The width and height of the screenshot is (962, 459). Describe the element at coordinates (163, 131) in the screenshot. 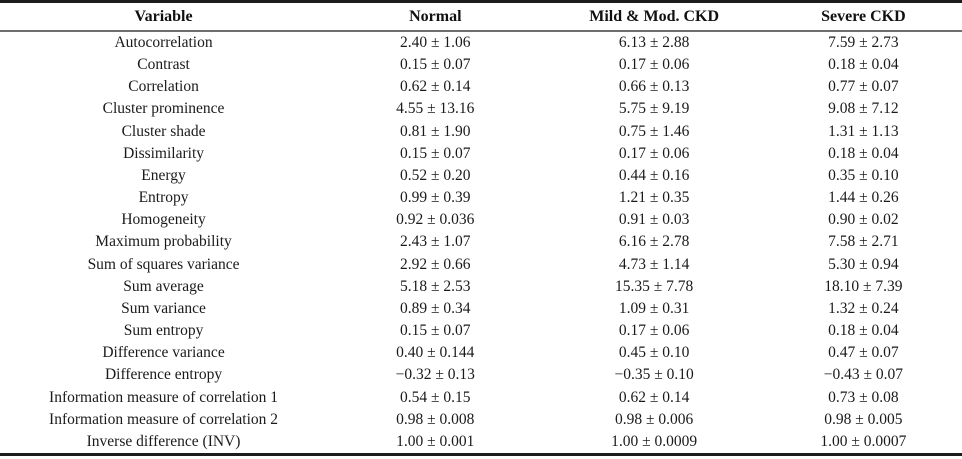

I see `cell-variable: Cluster shade` at that location.